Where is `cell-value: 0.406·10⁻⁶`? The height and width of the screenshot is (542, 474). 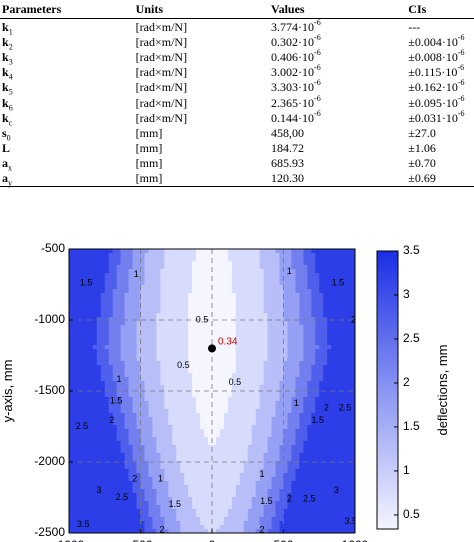
cell-value: 0.406·10⁻⁶ is located at coordinates (296, 55).